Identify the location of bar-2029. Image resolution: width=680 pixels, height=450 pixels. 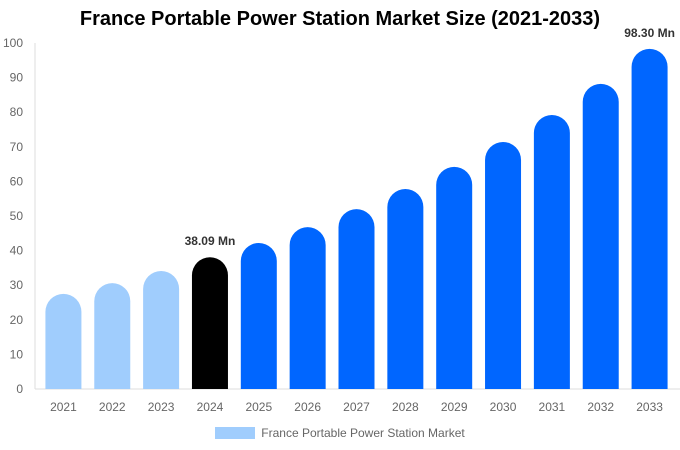
(454, 277).